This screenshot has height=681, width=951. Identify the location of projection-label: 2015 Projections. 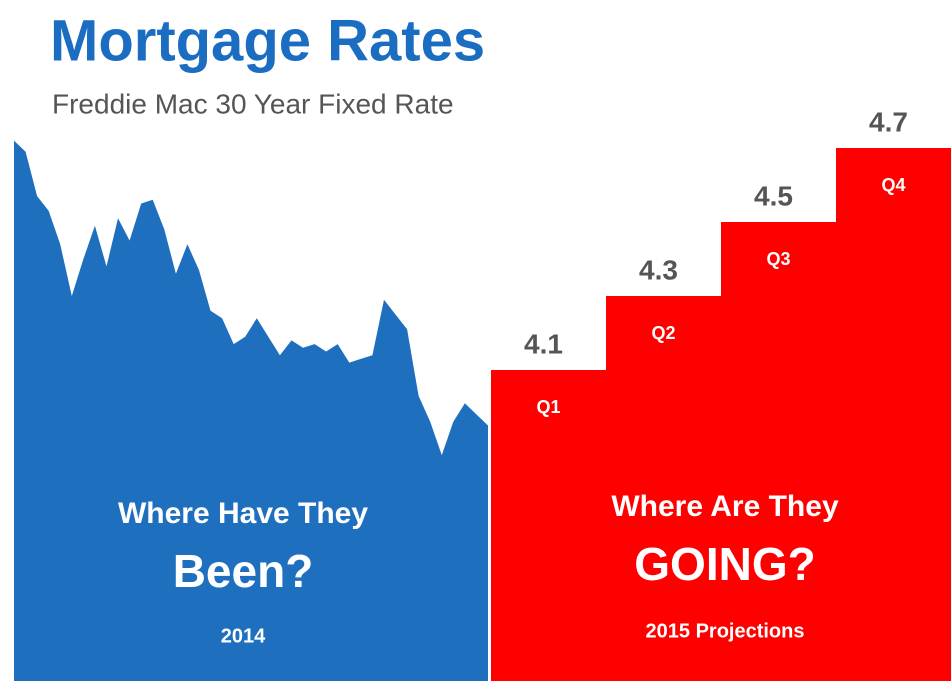
(725, 631).